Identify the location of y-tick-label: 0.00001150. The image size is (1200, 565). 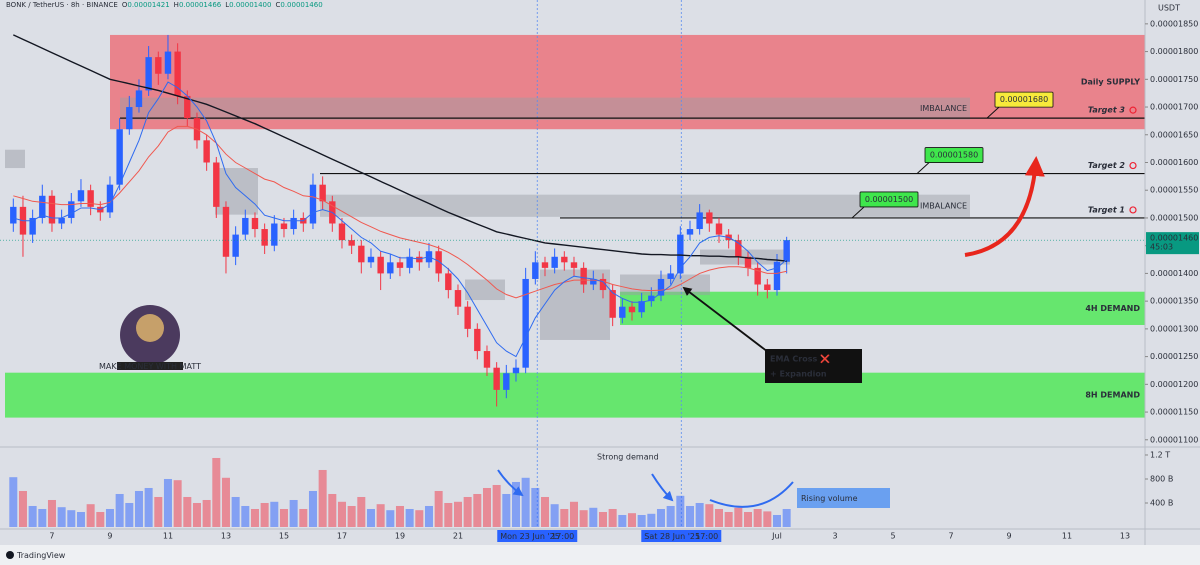
(1174, 412).